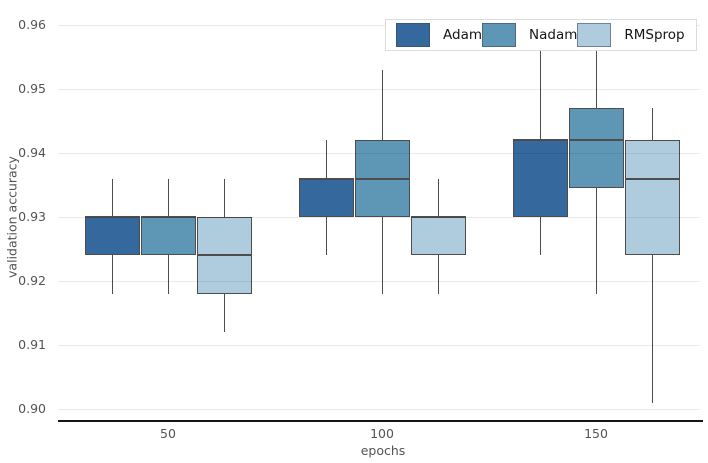  I want to click on legend-label: Nadam, so click(553, 35).